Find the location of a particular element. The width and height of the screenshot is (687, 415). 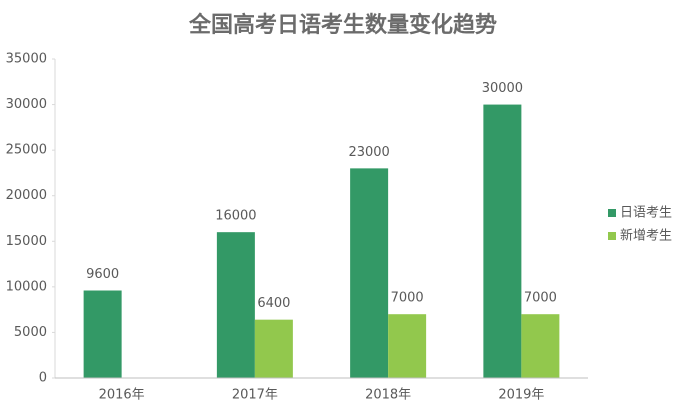

y-tick-label: 10000 is located at coordinates (26, 286).